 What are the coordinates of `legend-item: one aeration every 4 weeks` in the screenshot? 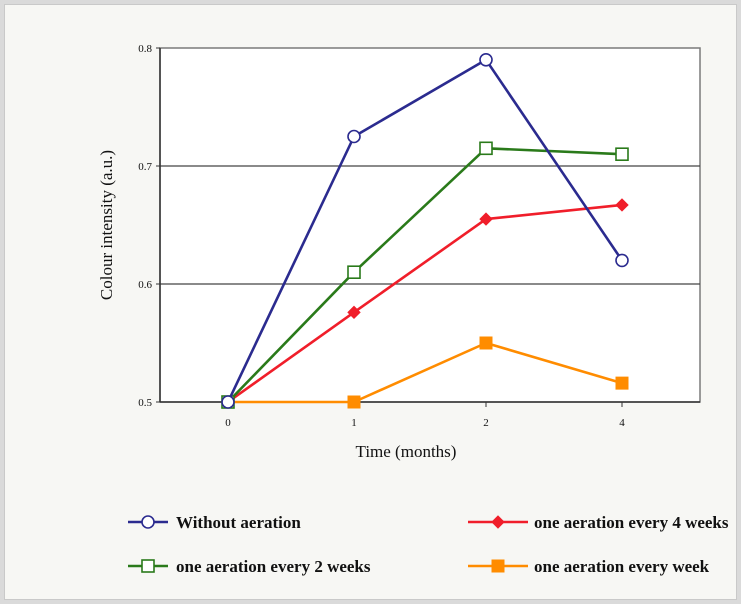 It's located at (598, 522).